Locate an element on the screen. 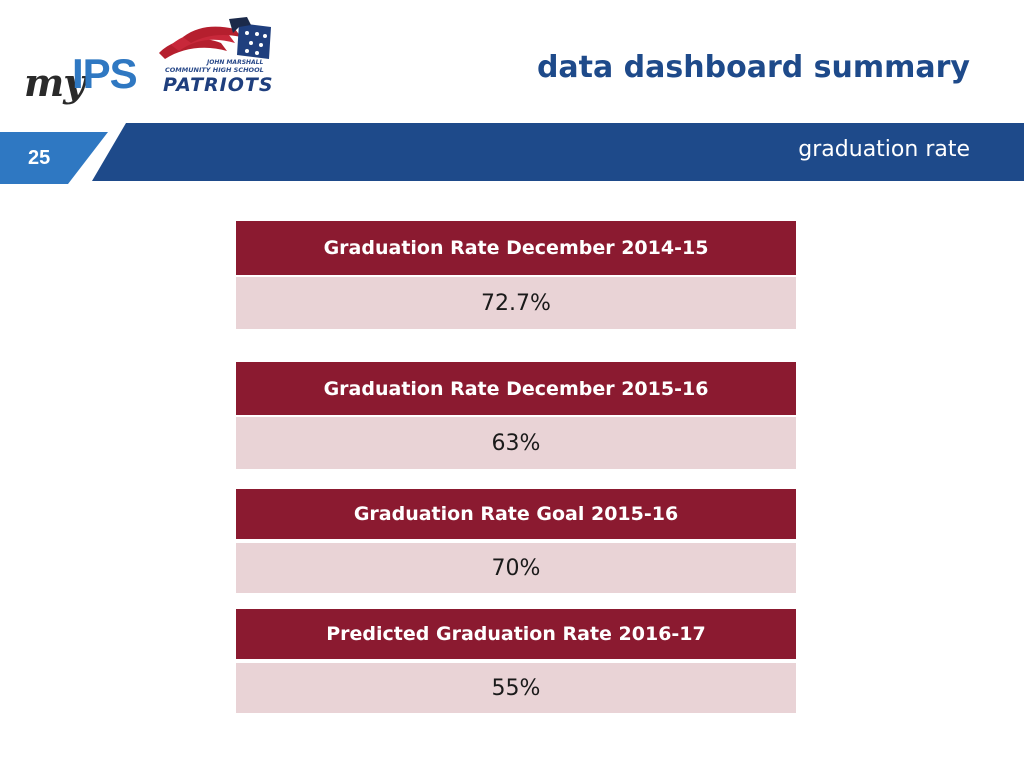 The height and width of the screenshot is (768, 1024). myips-logo: my IPS is located at coordinates (85, 80).